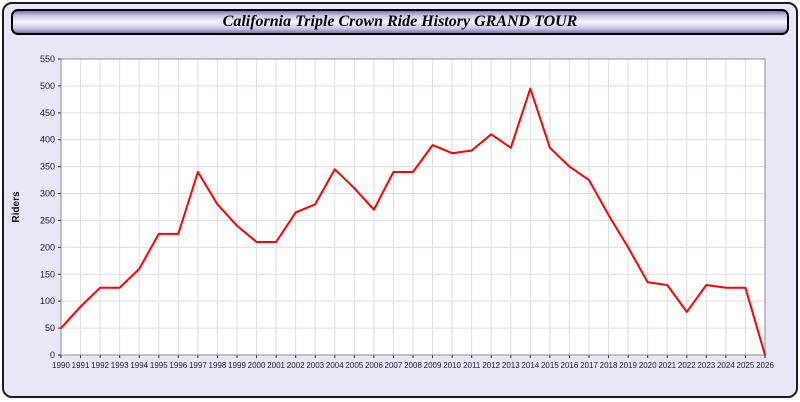  I want to click on y-tick-label: 200, so click(47, 247).